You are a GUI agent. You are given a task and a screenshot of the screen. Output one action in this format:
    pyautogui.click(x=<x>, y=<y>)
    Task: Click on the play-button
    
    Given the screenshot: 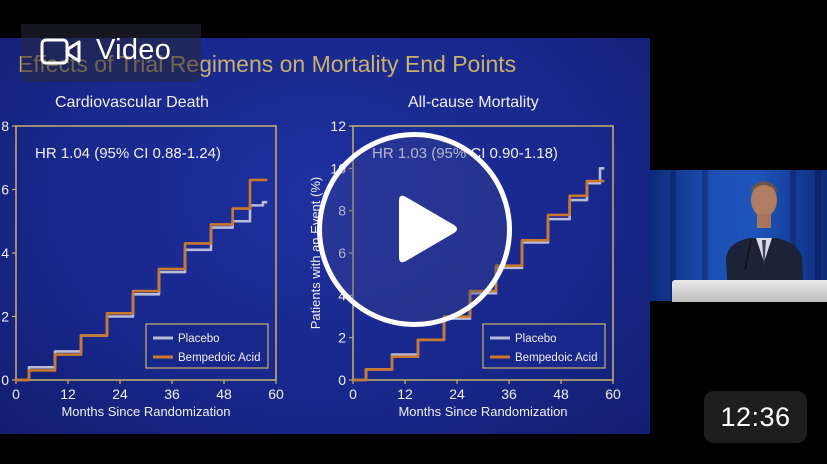 What is the action you would take?
    pyautogui.click(x=414, y=229)
    